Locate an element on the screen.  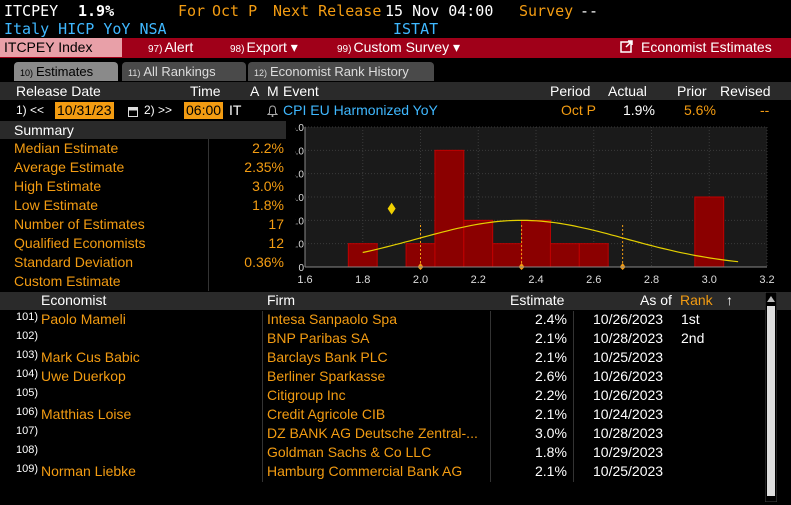
firm-name: Hamburg Commercial Bank AG is located at coordinates (365, 471).